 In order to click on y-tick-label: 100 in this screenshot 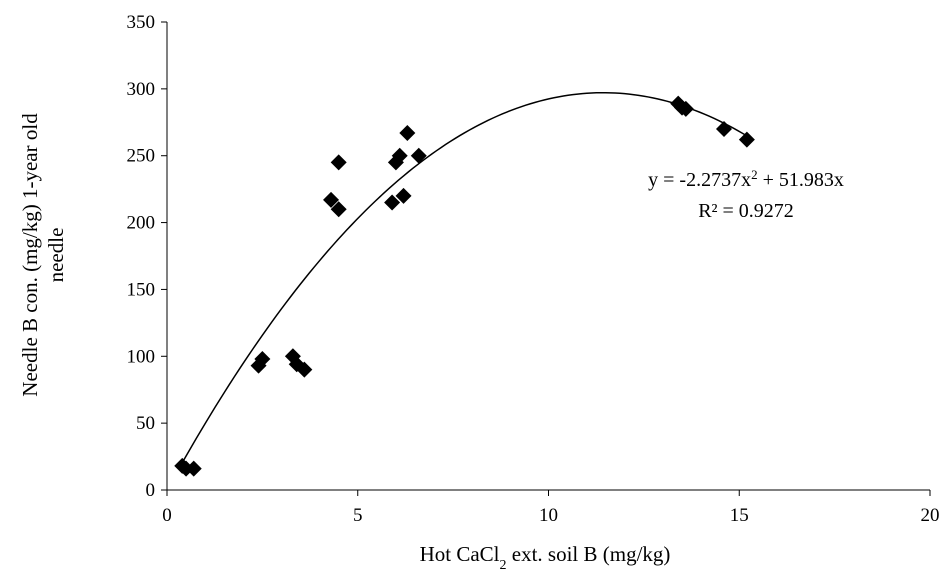, I will do `click(141, 356)`.